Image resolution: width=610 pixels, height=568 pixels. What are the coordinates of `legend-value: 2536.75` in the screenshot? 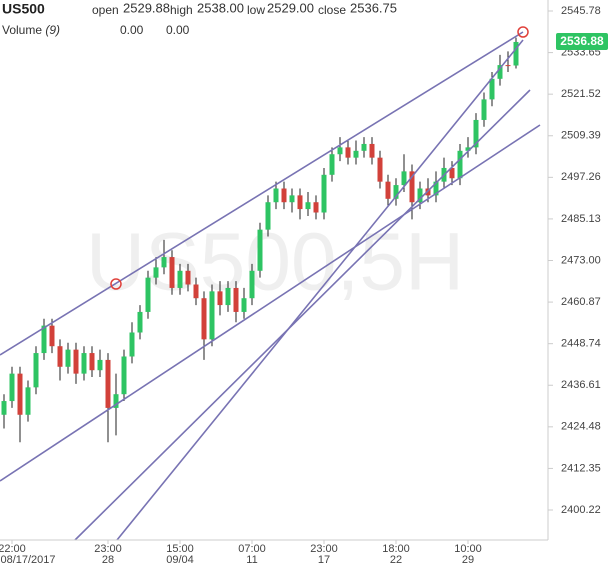 It's located at (373, 7).